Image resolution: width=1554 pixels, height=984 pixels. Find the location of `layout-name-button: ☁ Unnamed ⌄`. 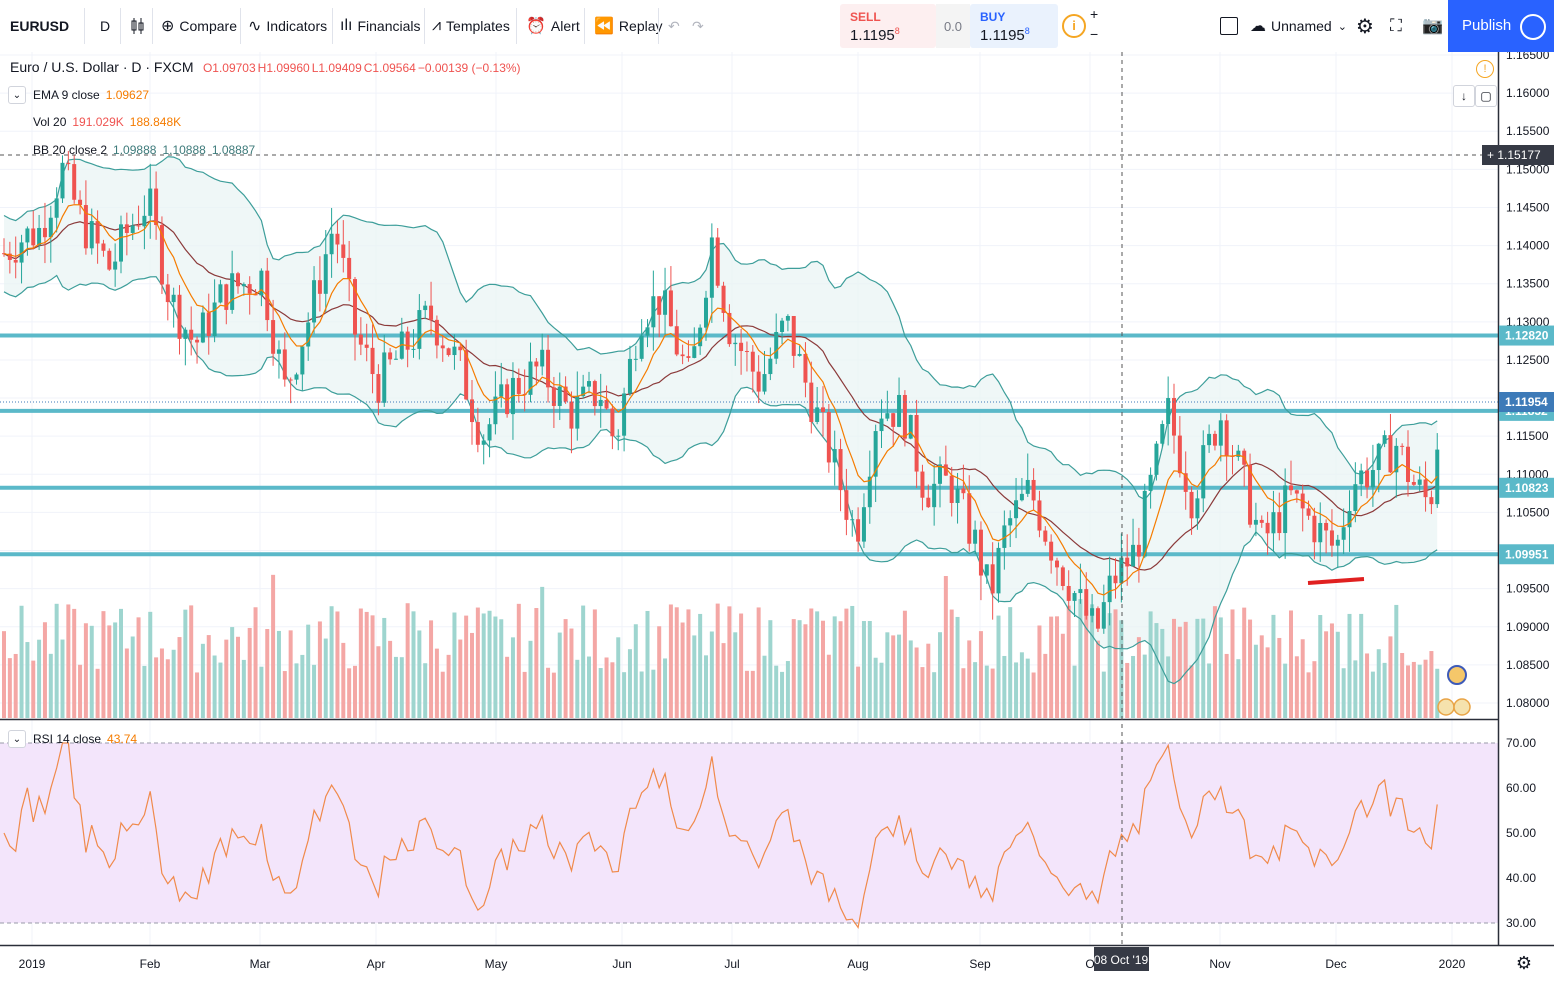

layout-name-button: ☁ Unnamed ⌄ is located at coordinates (1298, 26).